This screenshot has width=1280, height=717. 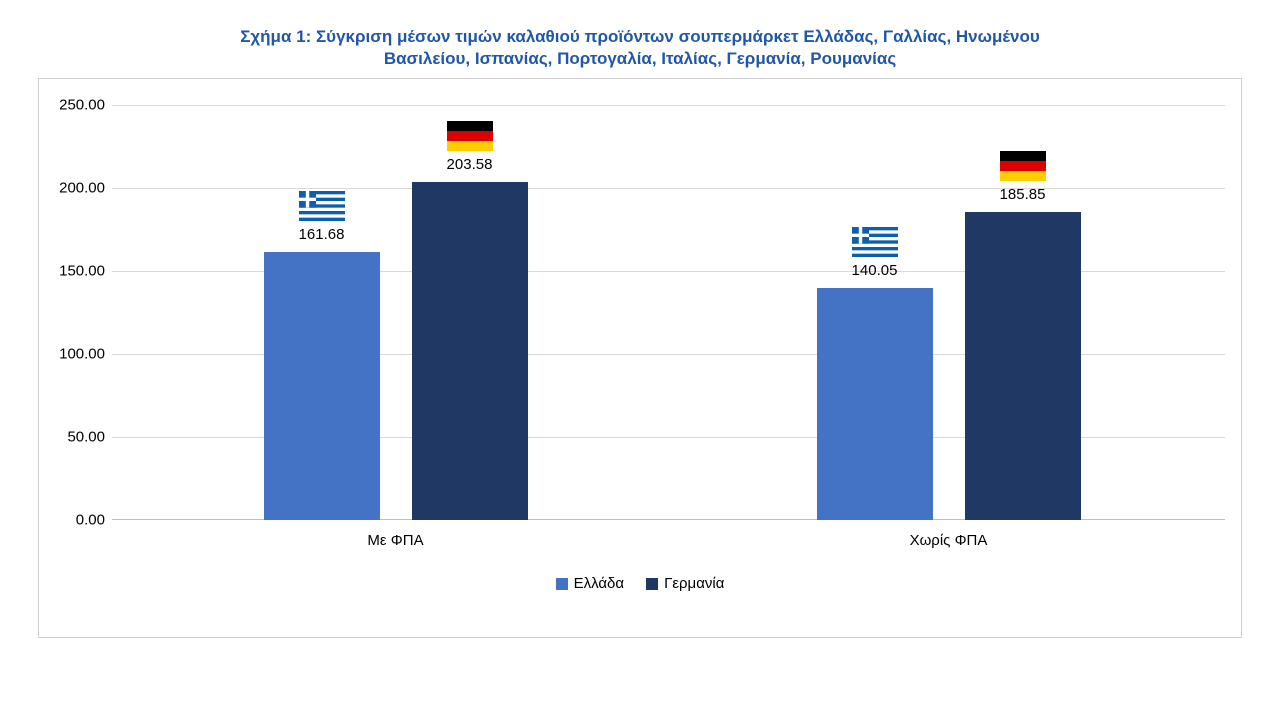 What do you see at coordinates (469, 165) in the screenshot?
I see `value-label: 203.58` at bounding box center [469, 165].